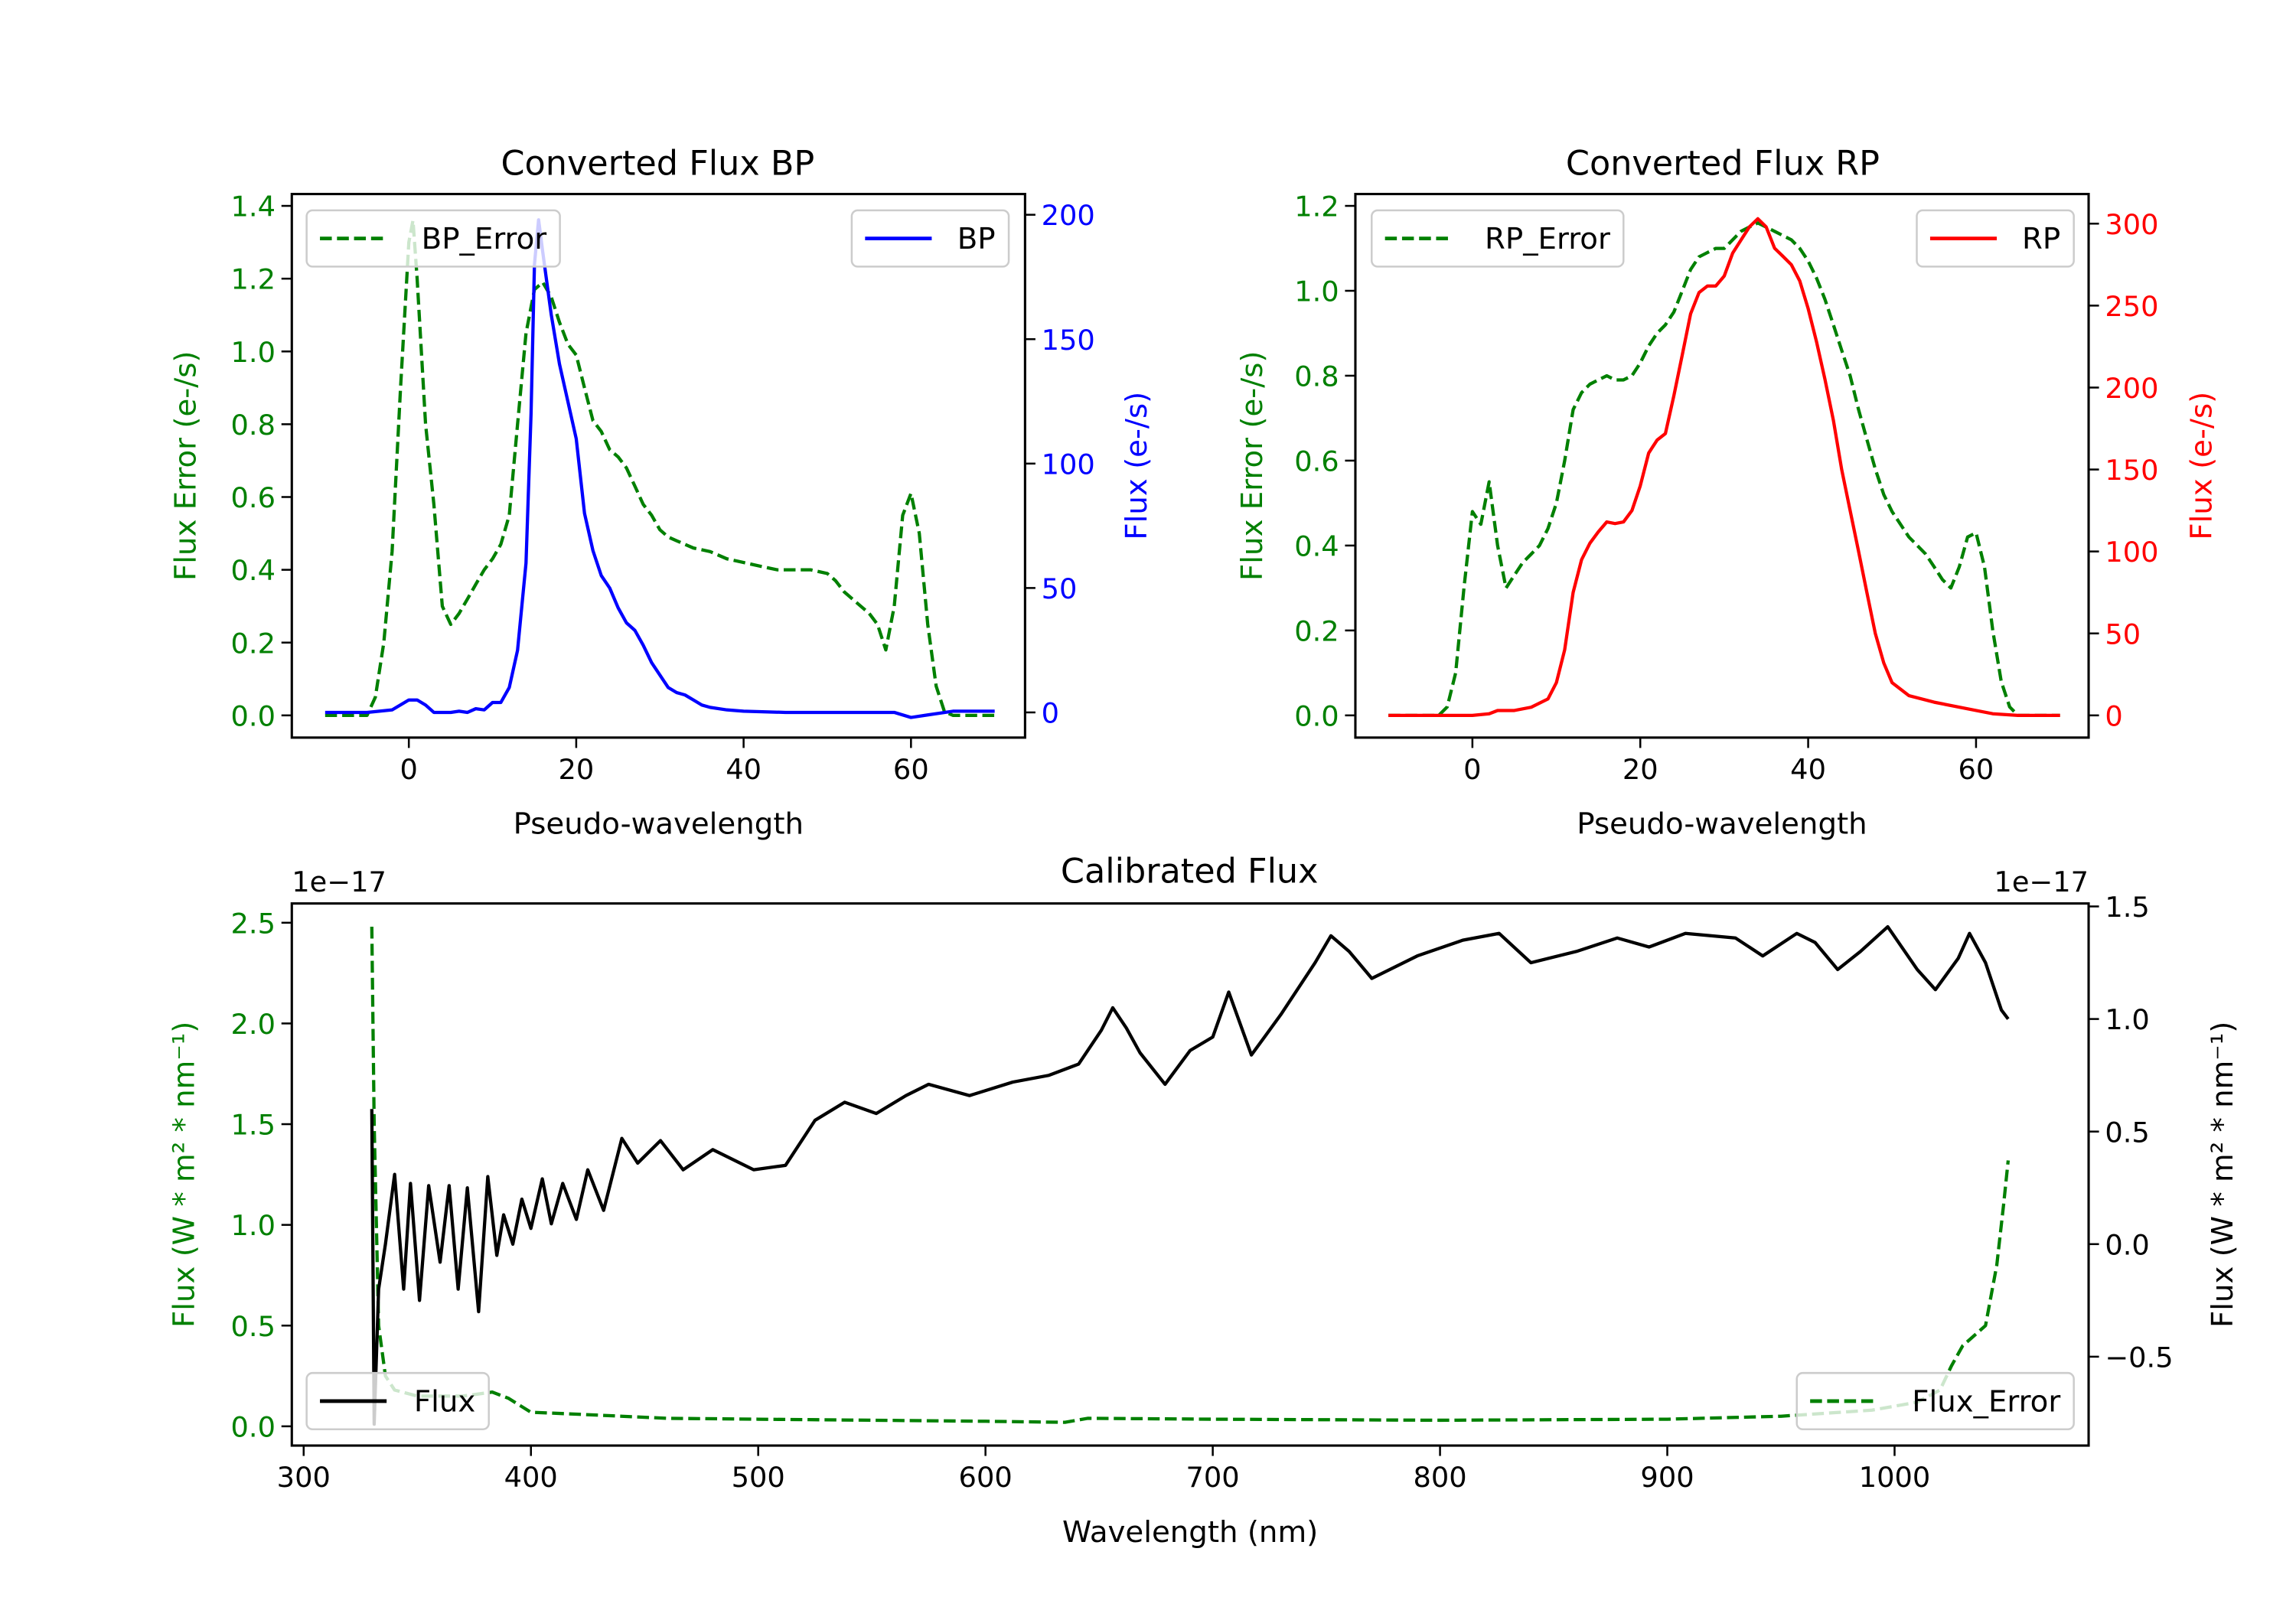  What do you see at coordinates (1667, 1477) in the screenshot?
I see `x-tick-label: 900` at bounding box center [1667, 1477].